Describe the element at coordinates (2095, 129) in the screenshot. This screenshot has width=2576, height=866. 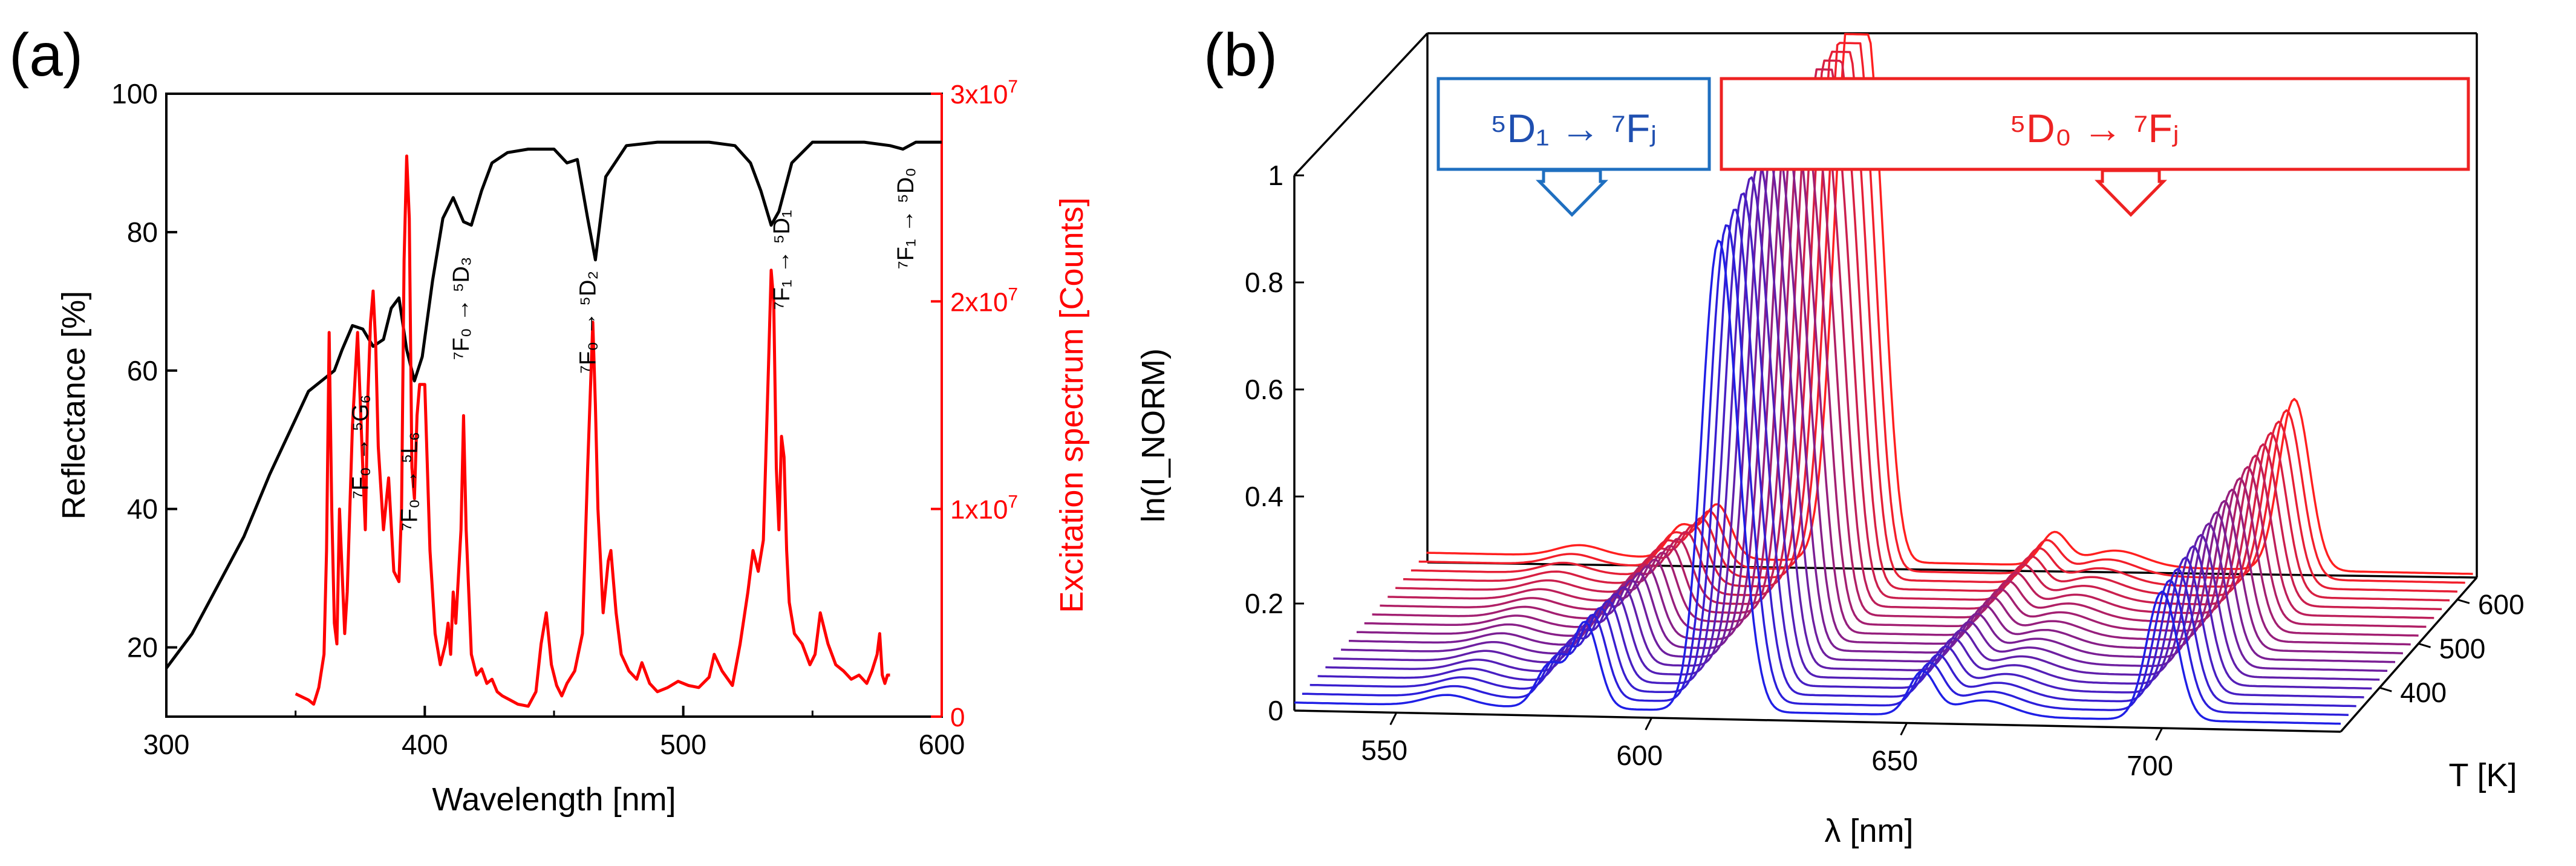
I see `legend-5d0-text: ⁵D₀ → ⁷Fⱼ` at that location.